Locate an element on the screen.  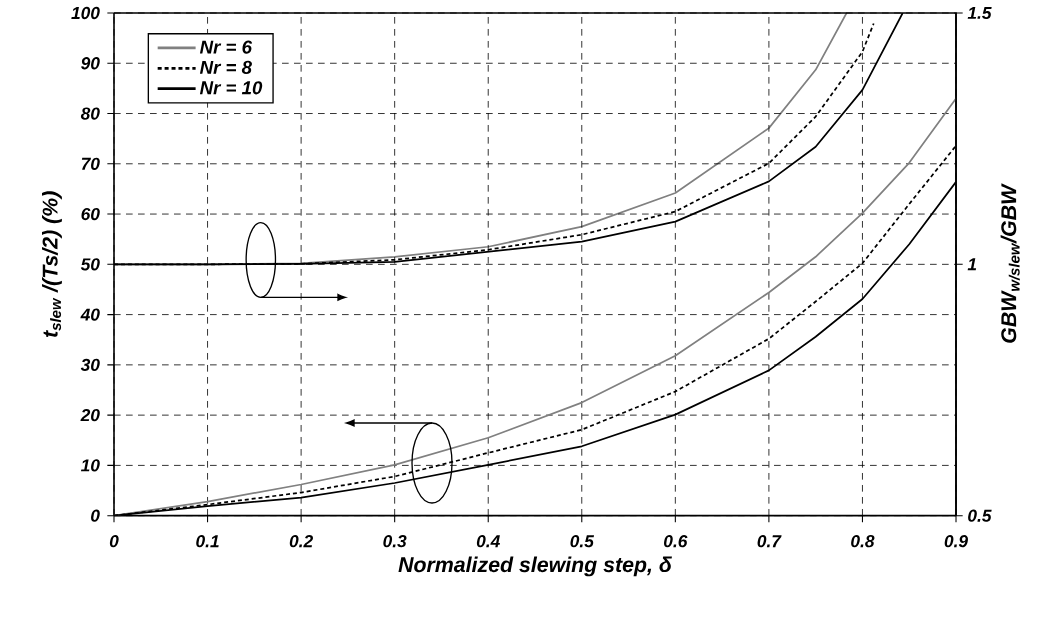
x-tick-label: 0.4 is located at coordinates (488, 541).